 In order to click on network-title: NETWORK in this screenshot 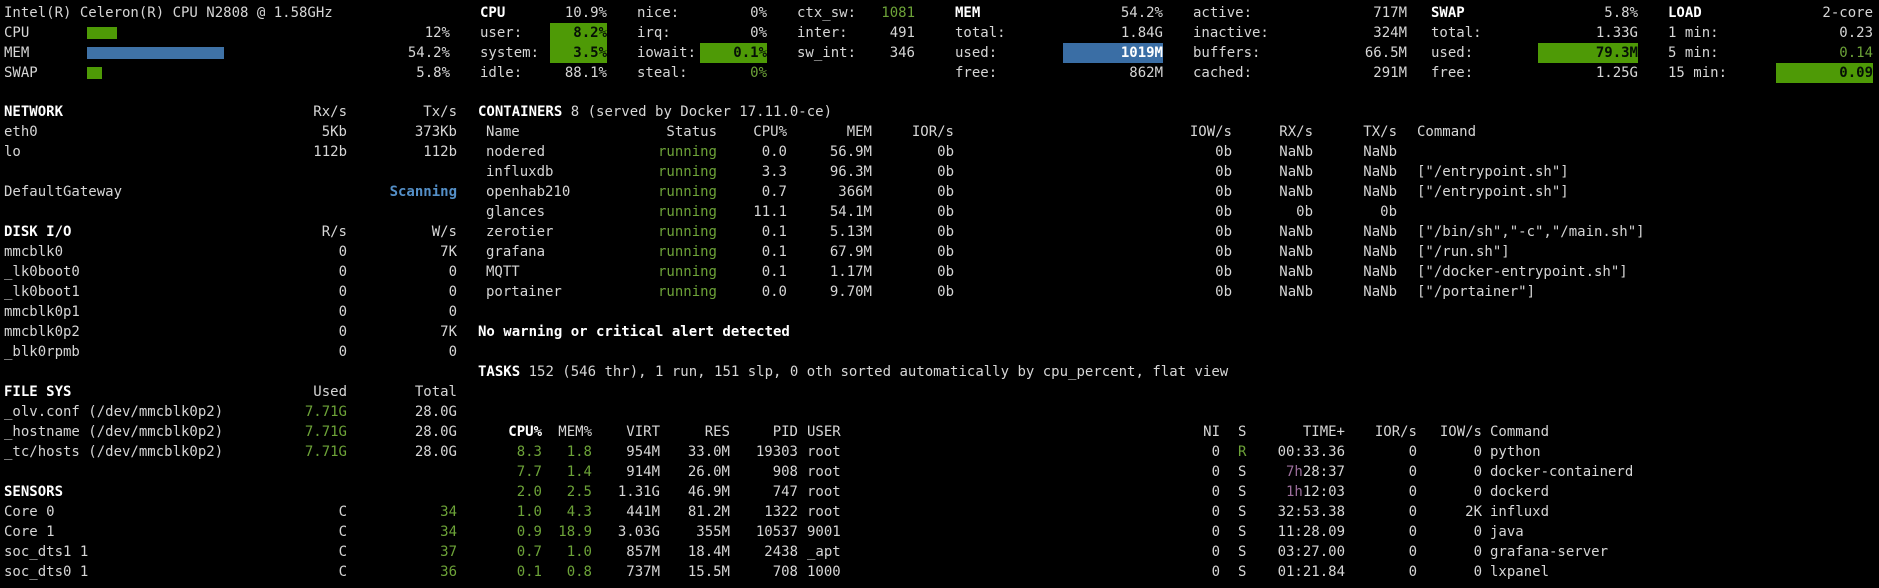, I will do `click(34, 112)`.